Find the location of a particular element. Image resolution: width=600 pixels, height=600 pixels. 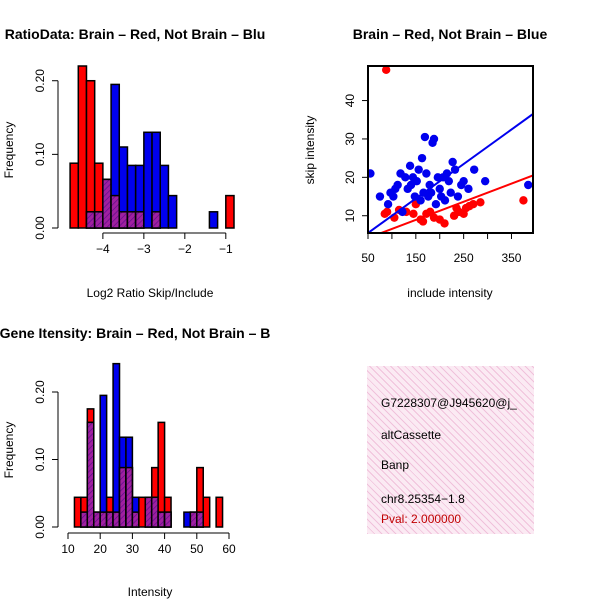

scatter-y-tick-label: 20 is located at coordinates (350, 177).